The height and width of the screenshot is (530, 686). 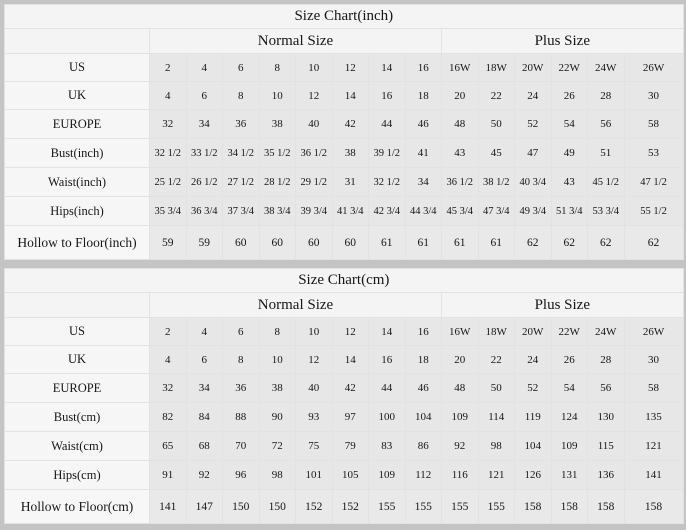 I want to click on table-cell: 56, so click(x=606, y=124).